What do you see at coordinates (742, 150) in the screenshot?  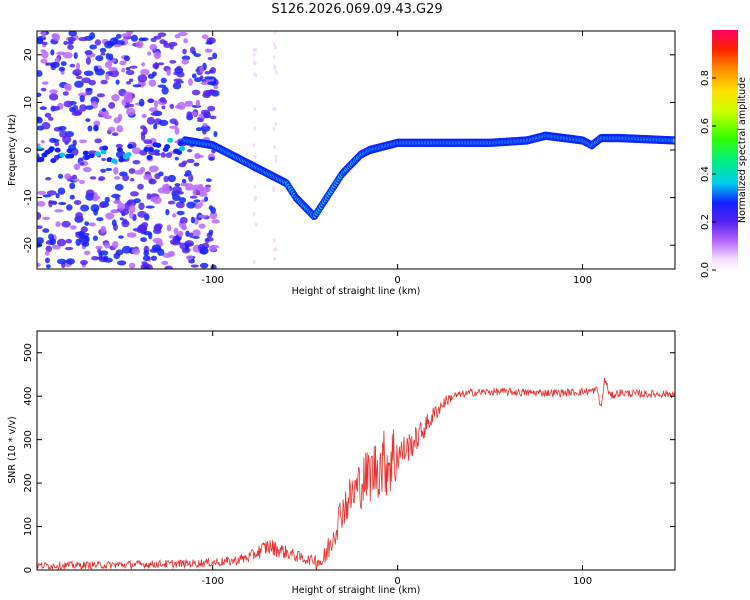 I see `colorbar-label: Normalized spectral amplitude` at bounding box center [742, 150].